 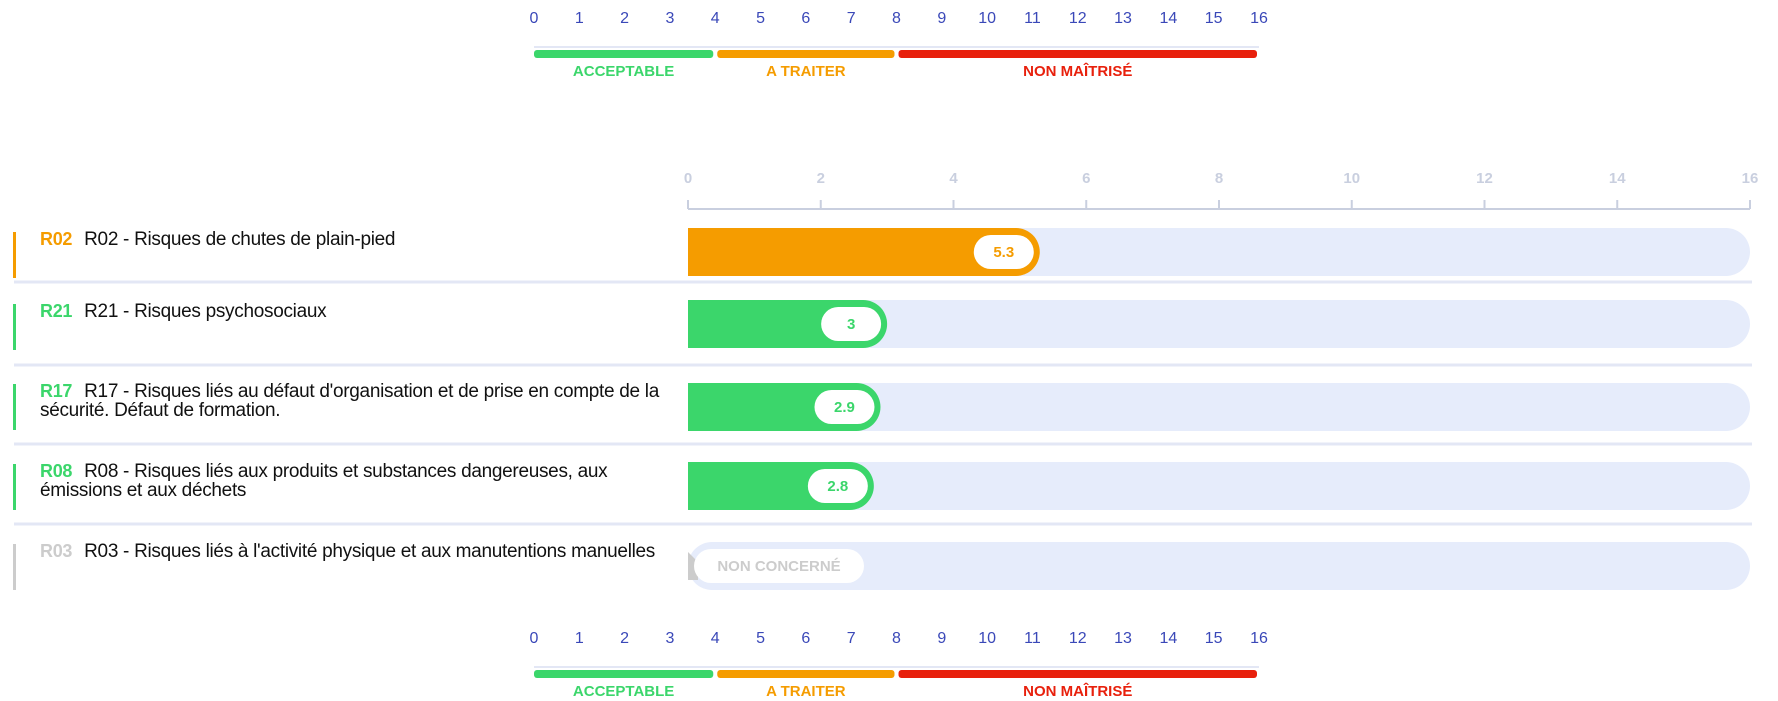 I want to click on na-pill, so click(x=779, y=566).